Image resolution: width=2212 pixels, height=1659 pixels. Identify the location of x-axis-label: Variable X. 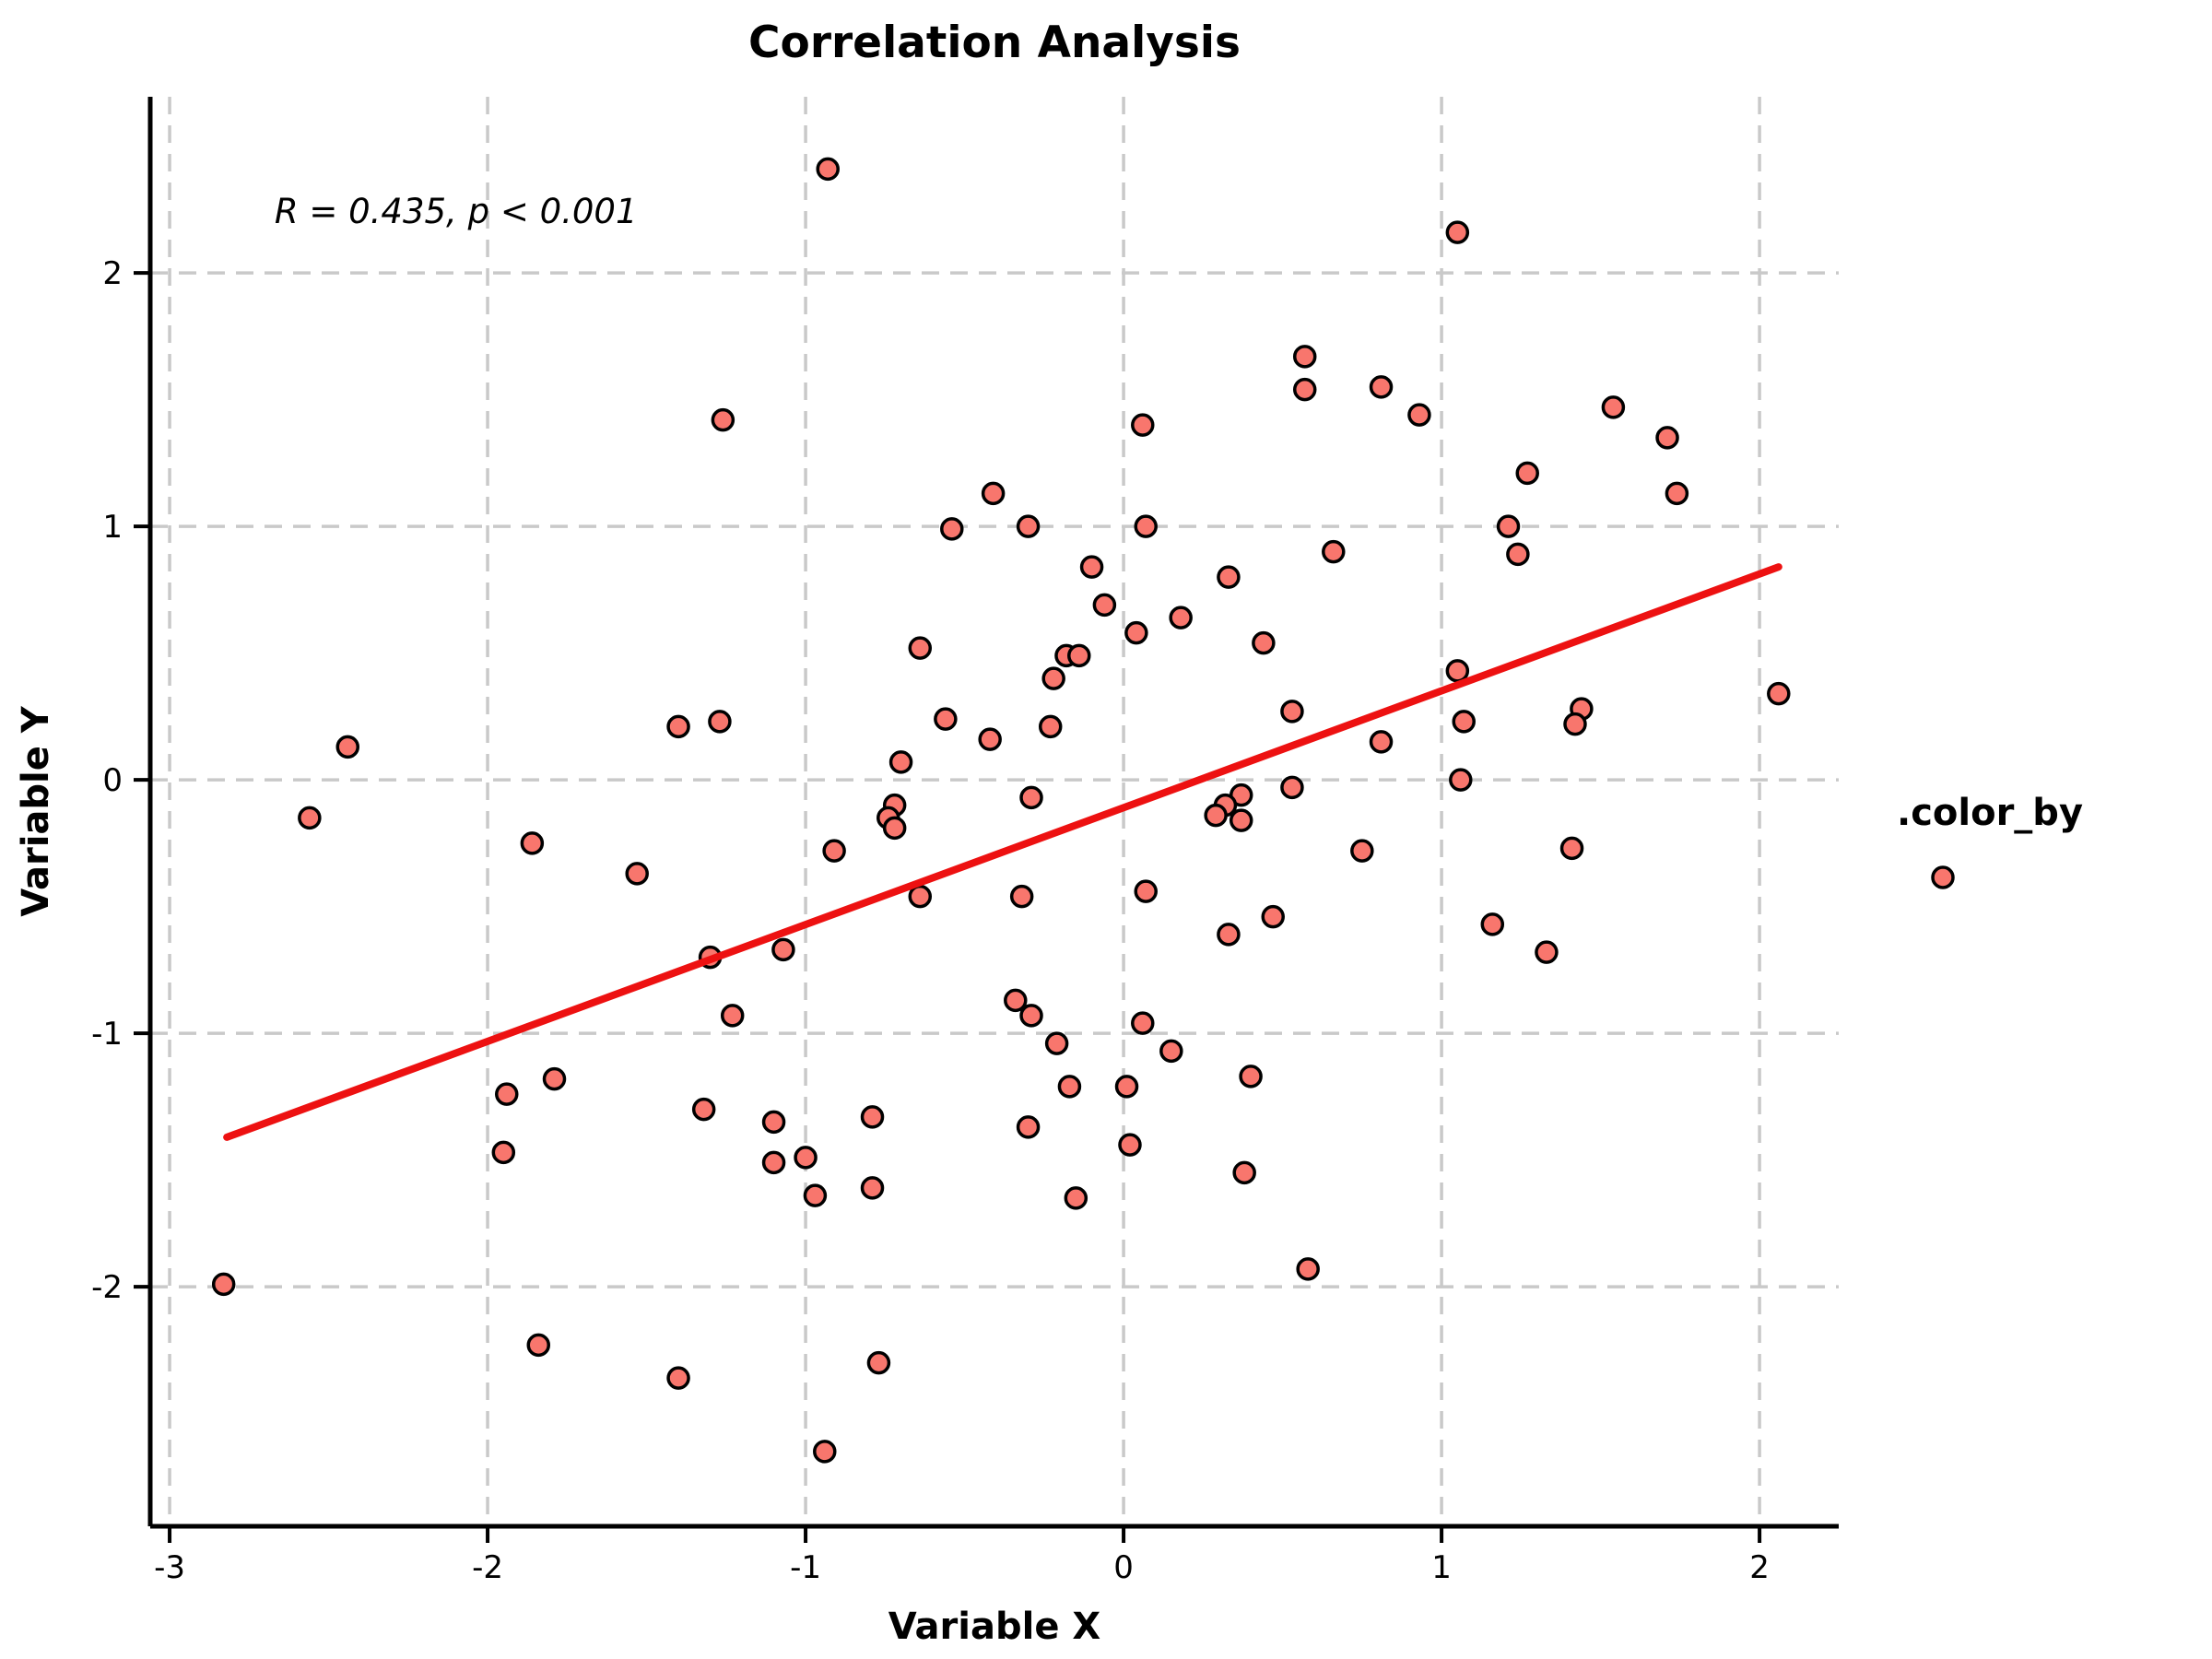
(994, 1627).